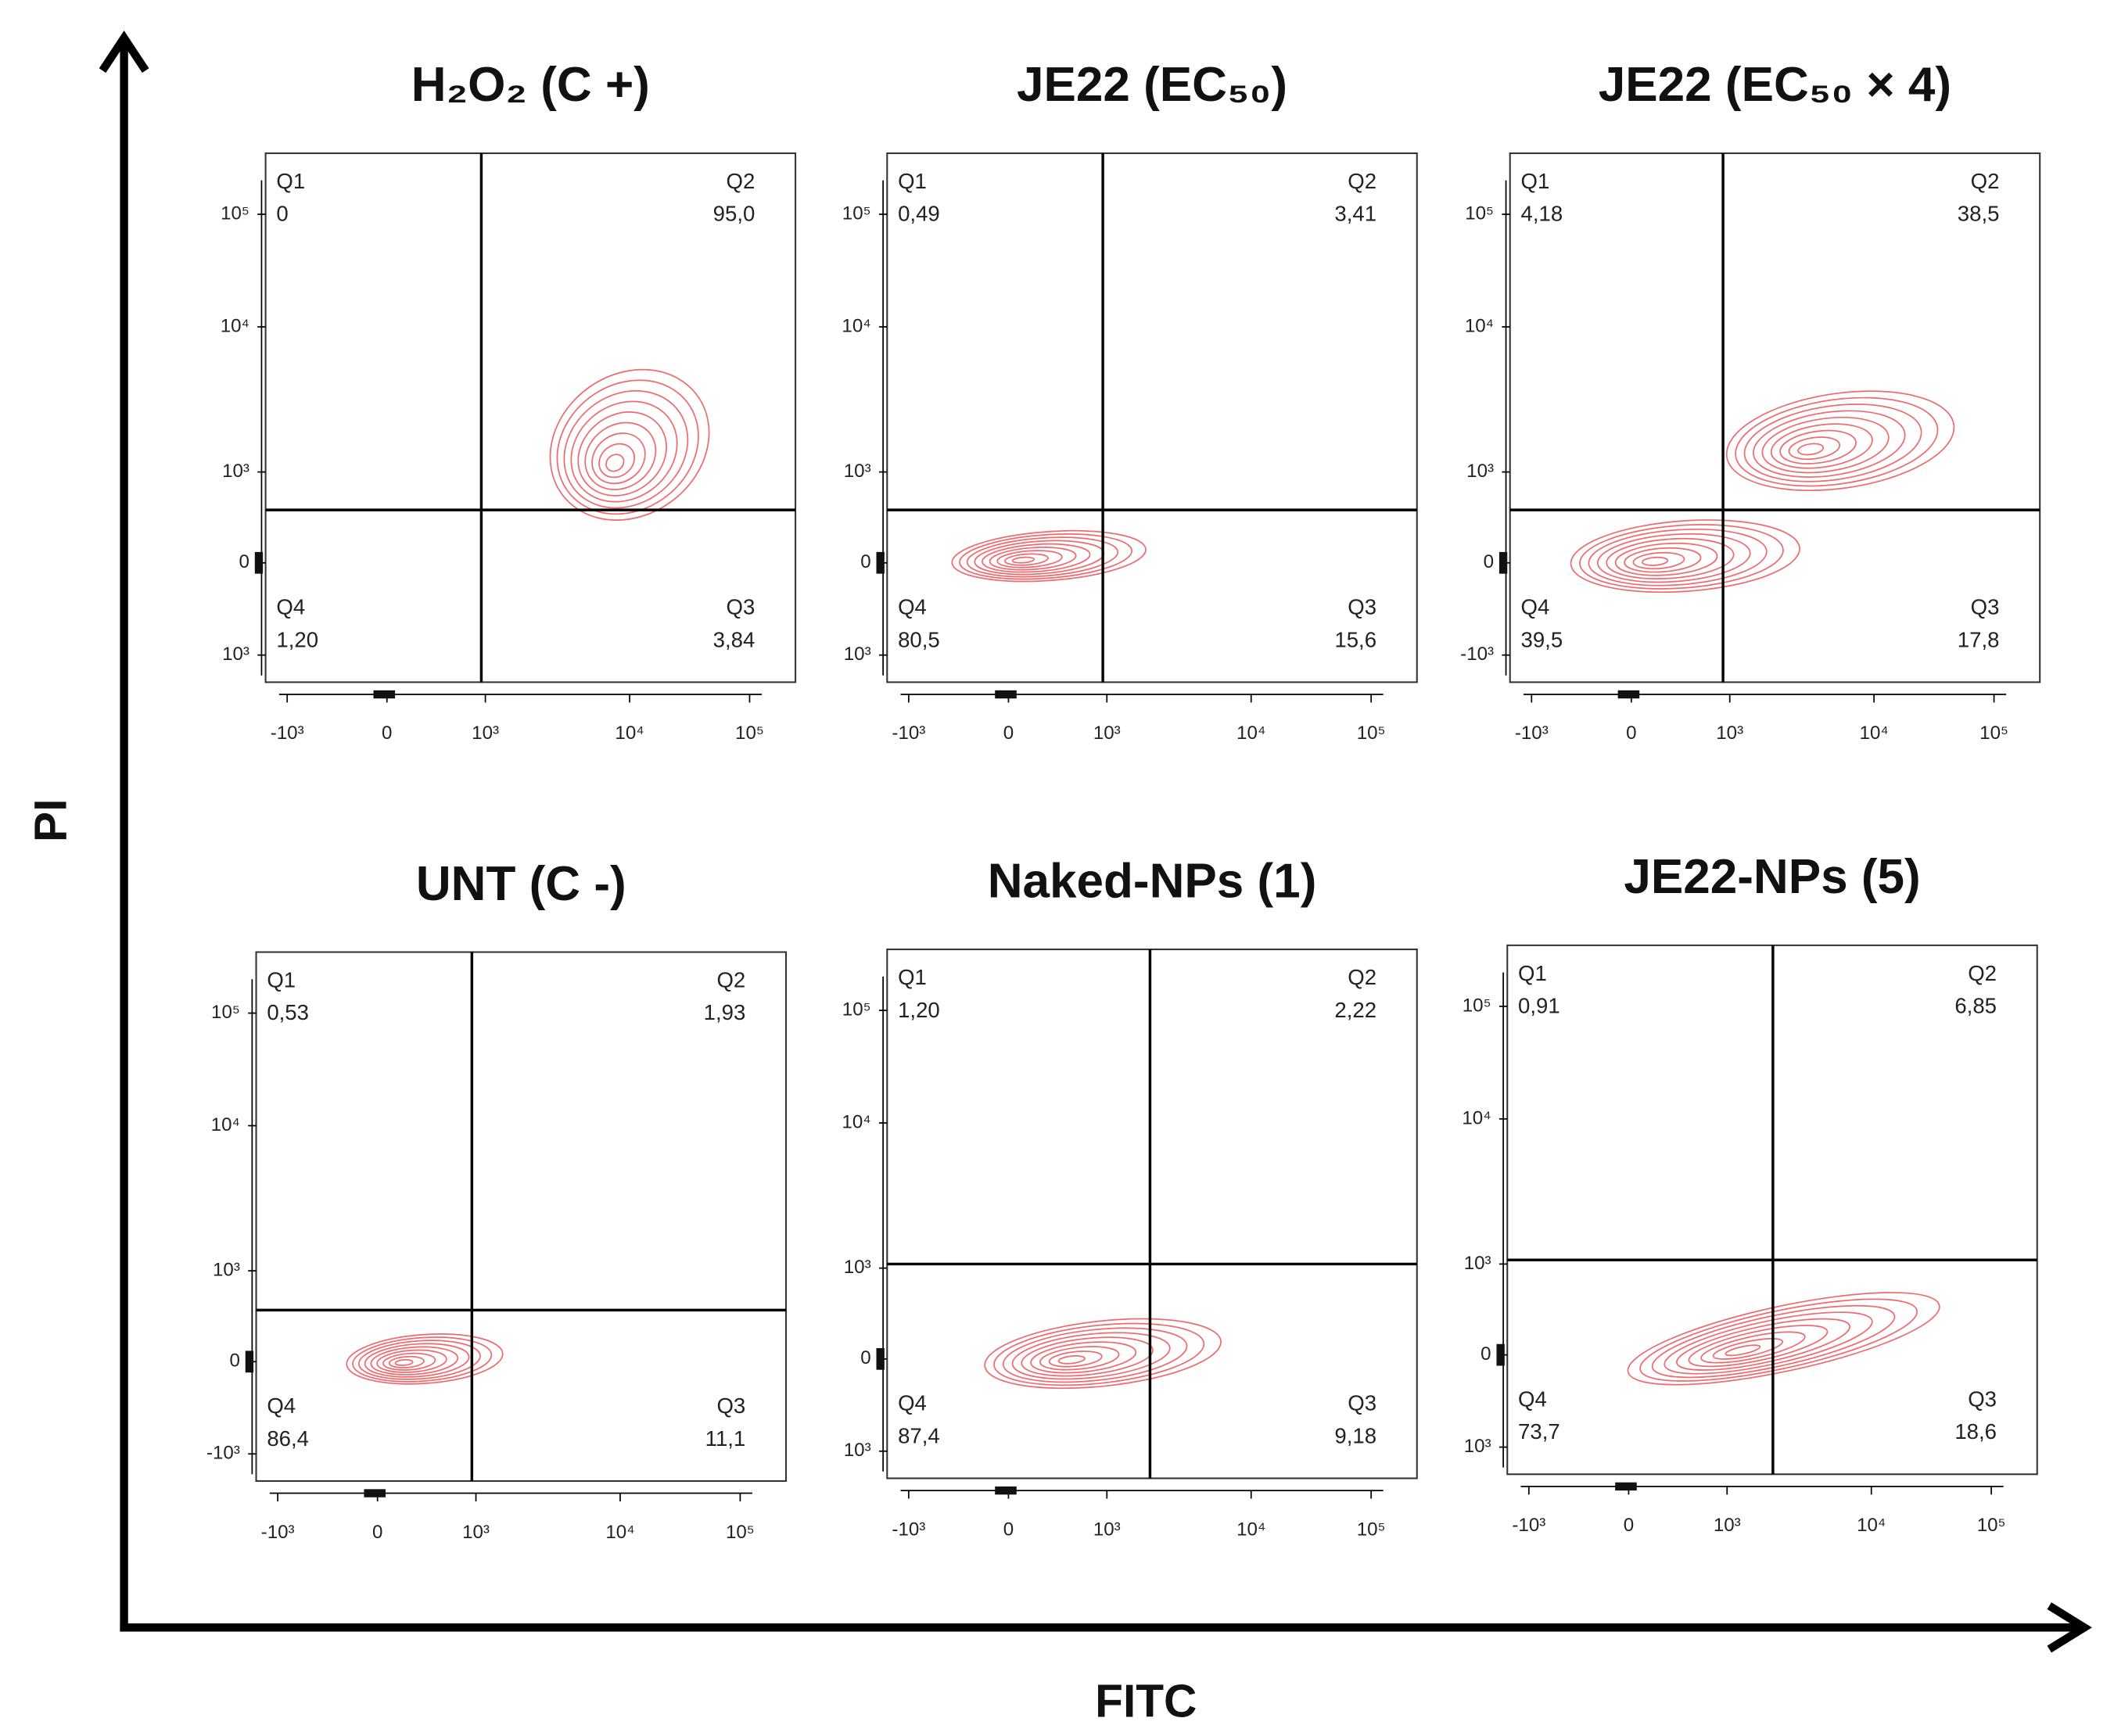  What do you see at coordinates (1355, 214) in the screenshot?
I see `quadrant-value: 3,41` at bounding box center [1355, 214].